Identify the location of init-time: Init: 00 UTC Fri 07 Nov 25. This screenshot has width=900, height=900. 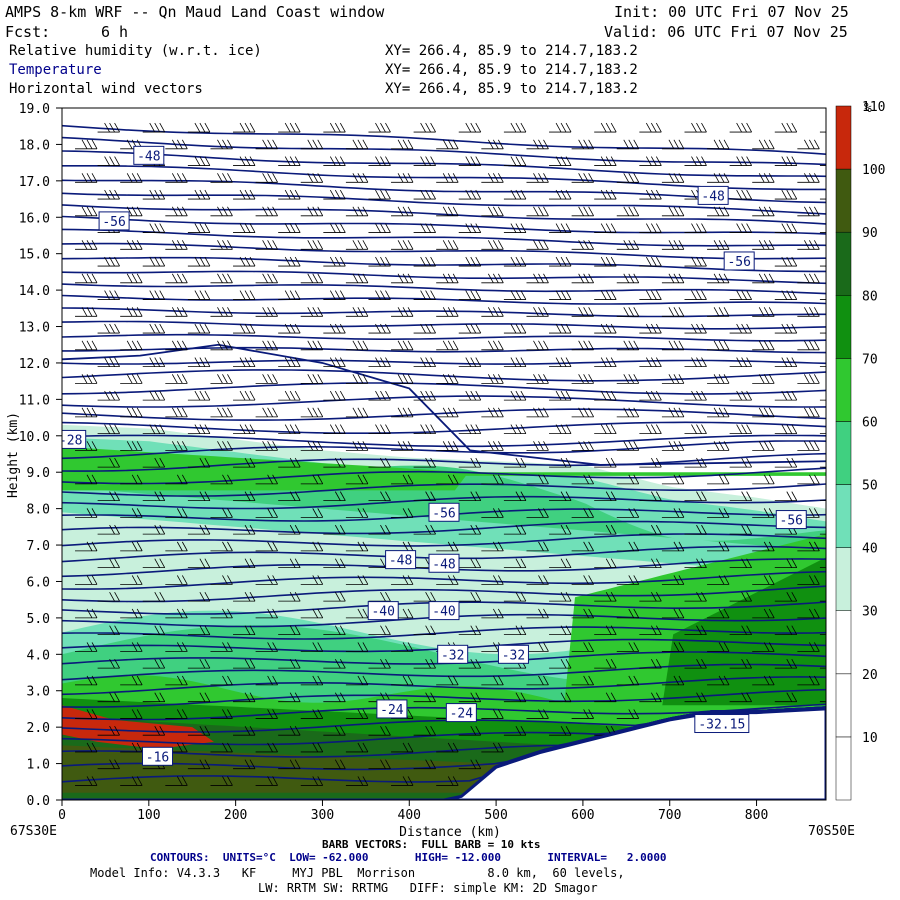
(731, 12).